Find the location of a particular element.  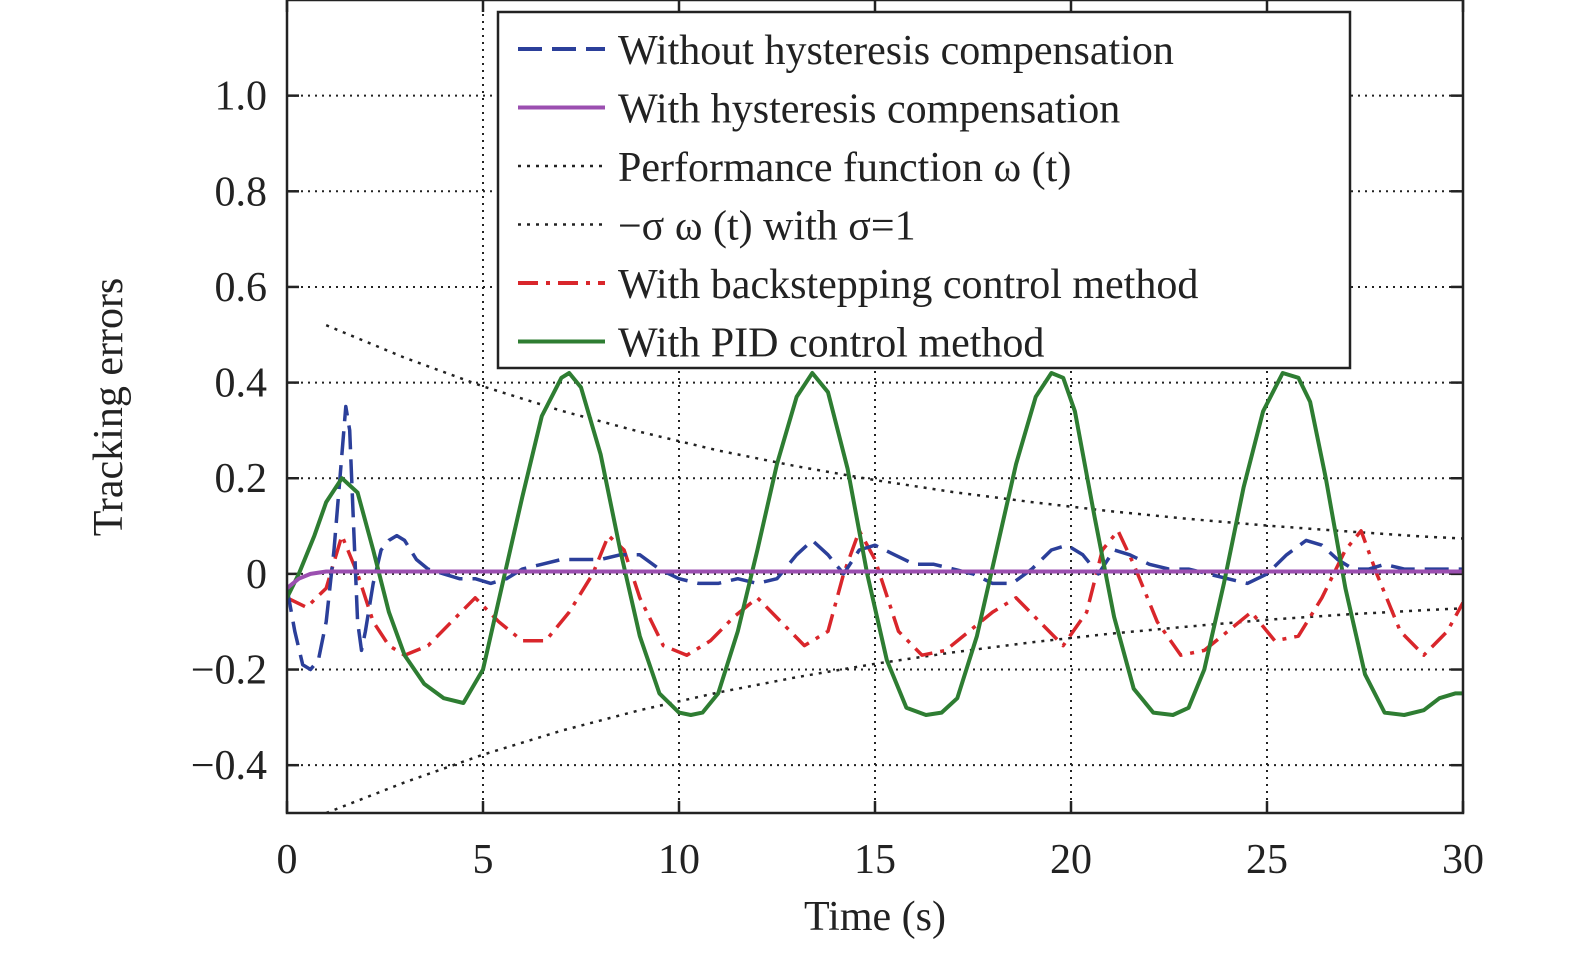

legend-label: With PID control method is located at coordinates (831, 344).